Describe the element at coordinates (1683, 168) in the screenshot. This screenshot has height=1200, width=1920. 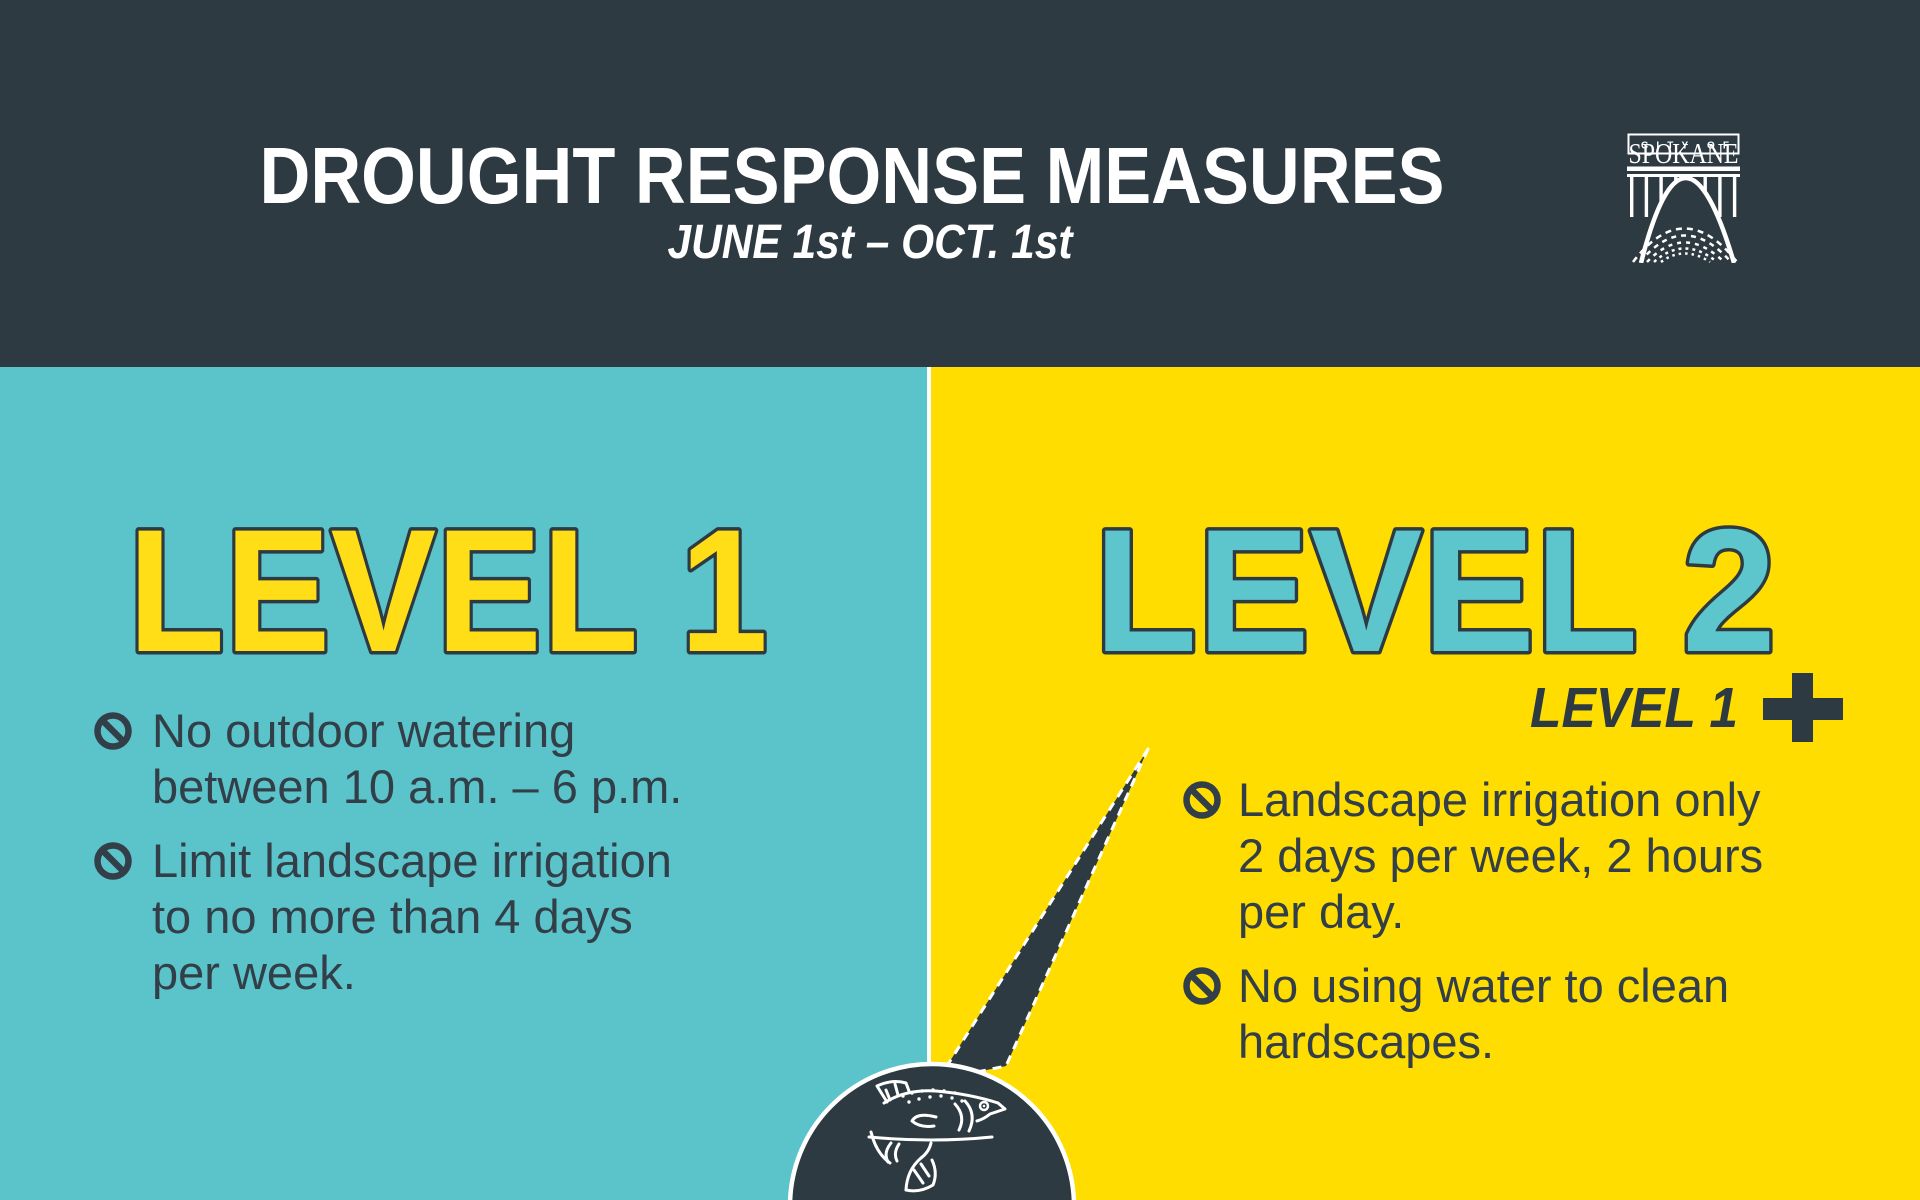
I see `logo-bar` at that location.